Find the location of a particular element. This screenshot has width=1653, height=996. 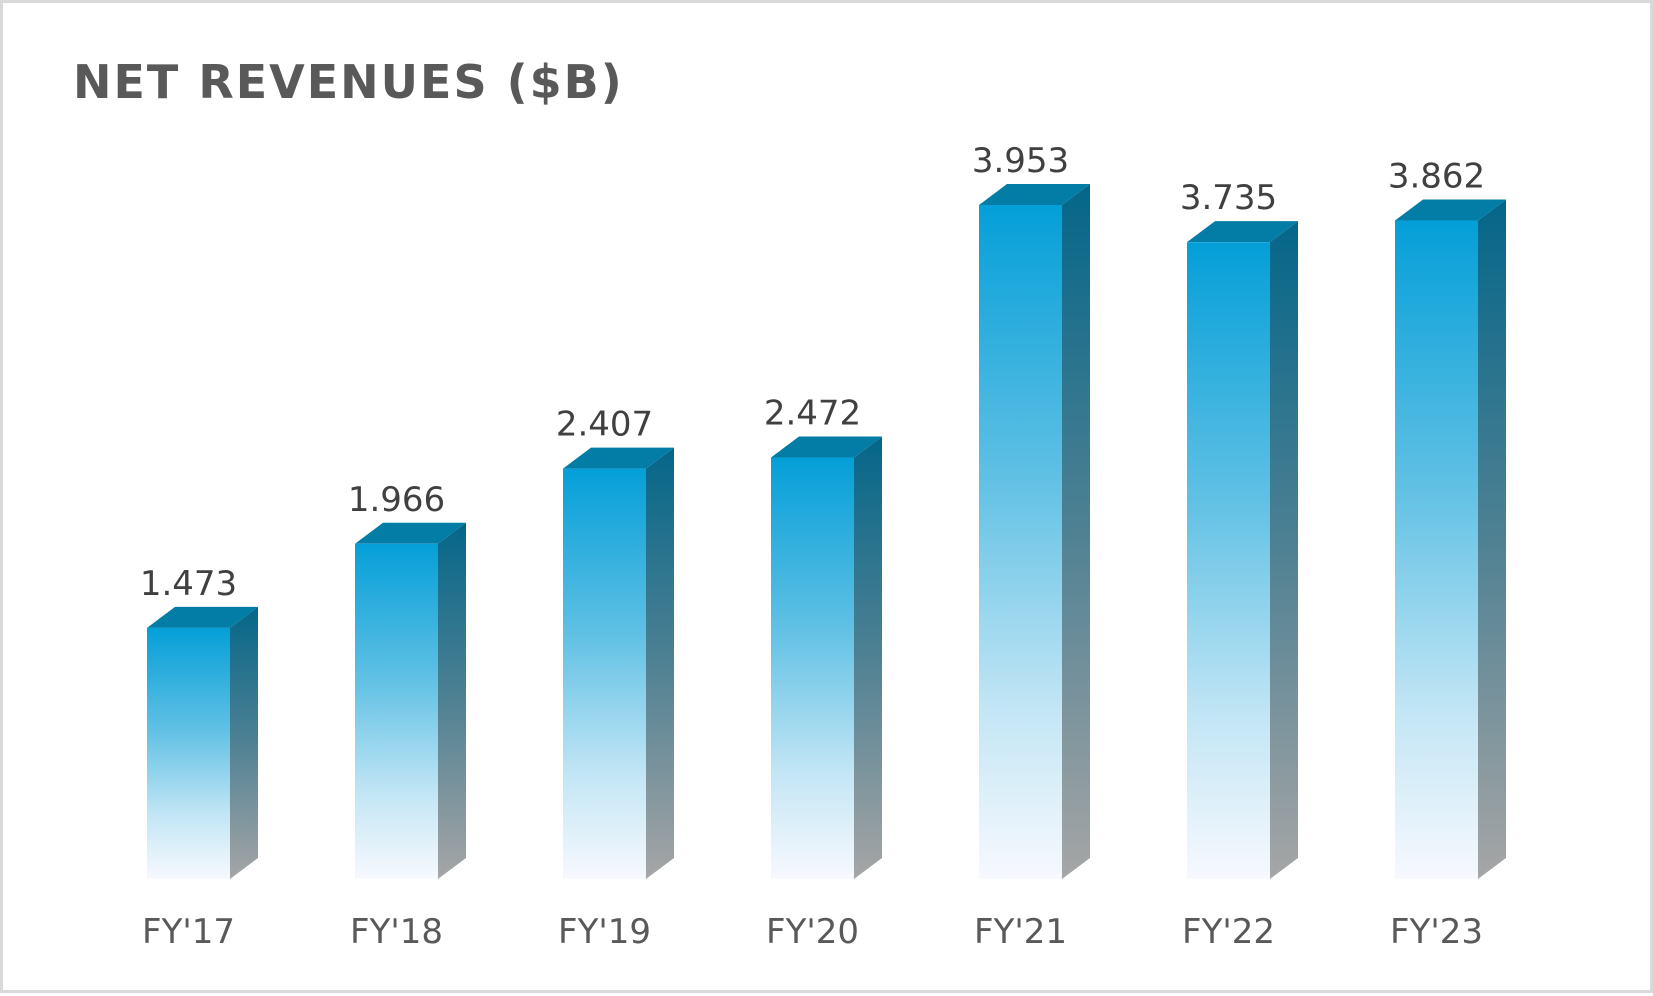

category-label: FY'19 is located at coordinates (604, 932).